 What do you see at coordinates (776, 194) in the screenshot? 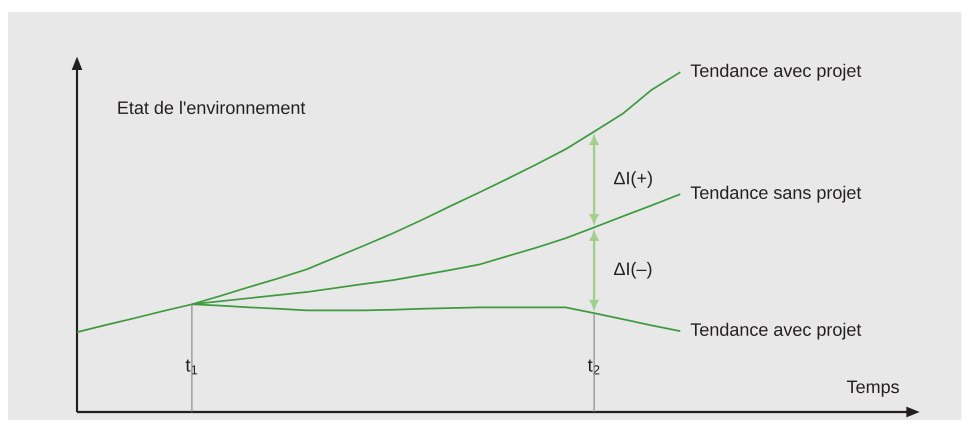
I see `series-label: Tendance sans projet` at bounding box center [776, 194].